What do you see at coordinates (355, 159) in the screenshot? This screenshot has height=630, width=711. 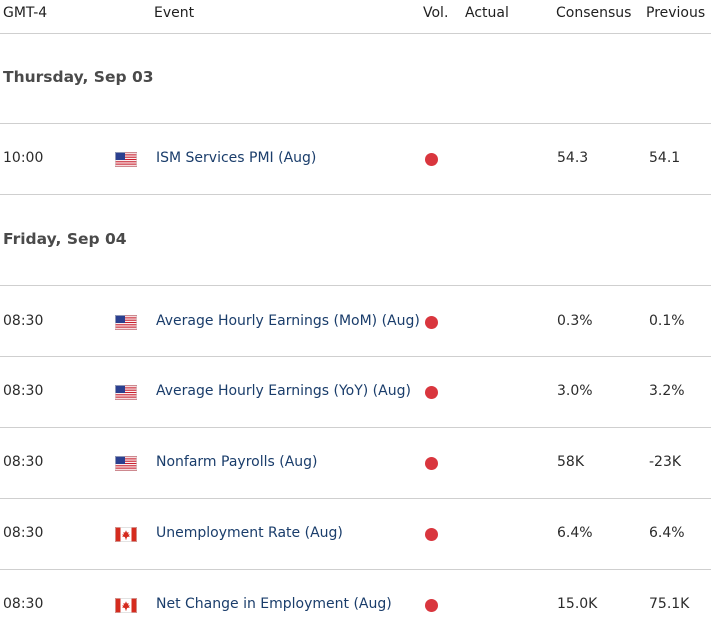 I see `event-row: 10:00 ISM Services PMI (Aug) 54.3 54.1` at bounding box center [355, 159].